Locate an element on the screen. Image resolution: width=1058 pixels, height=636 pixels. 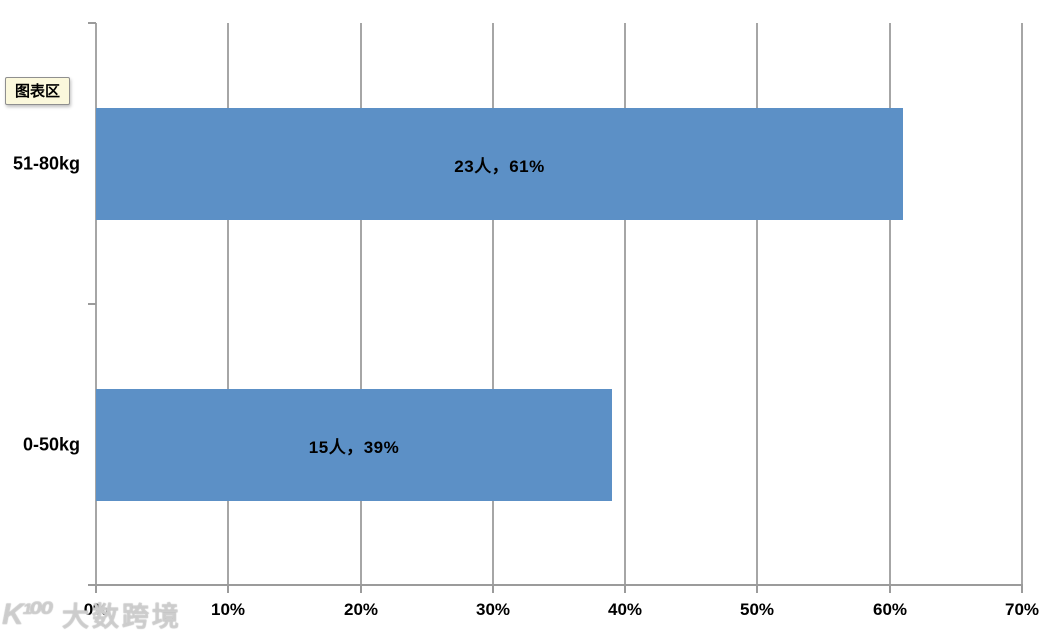
x-axis-tick-label: 40% is located at coordinates (625, 609).